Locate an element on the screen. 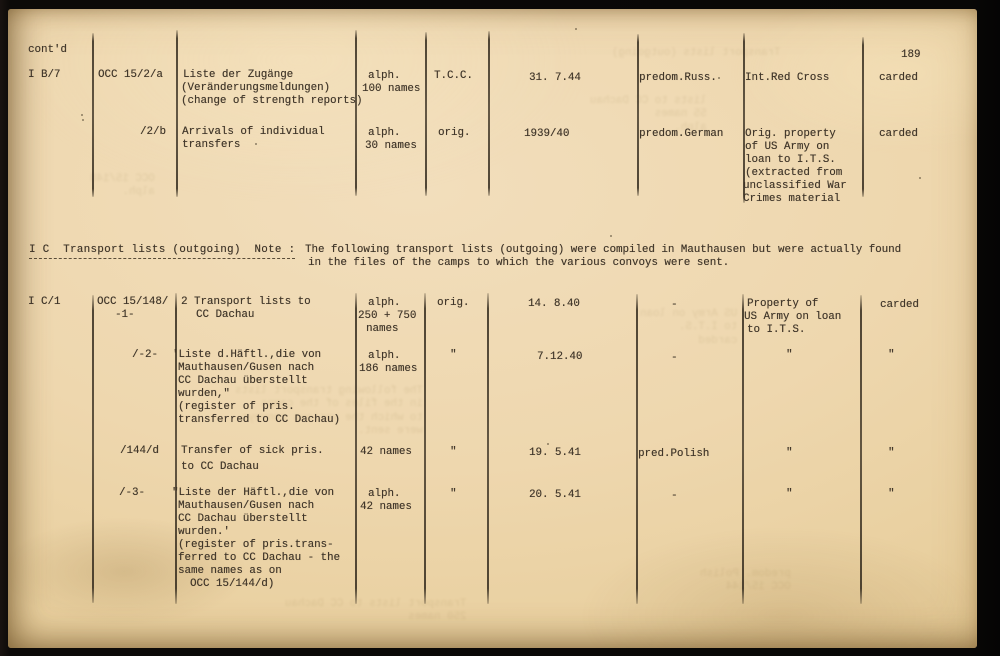 The width and height of the screenshot is (1000, 656). row-nationality: predom.Russ. is located at coordinates (678, 78).